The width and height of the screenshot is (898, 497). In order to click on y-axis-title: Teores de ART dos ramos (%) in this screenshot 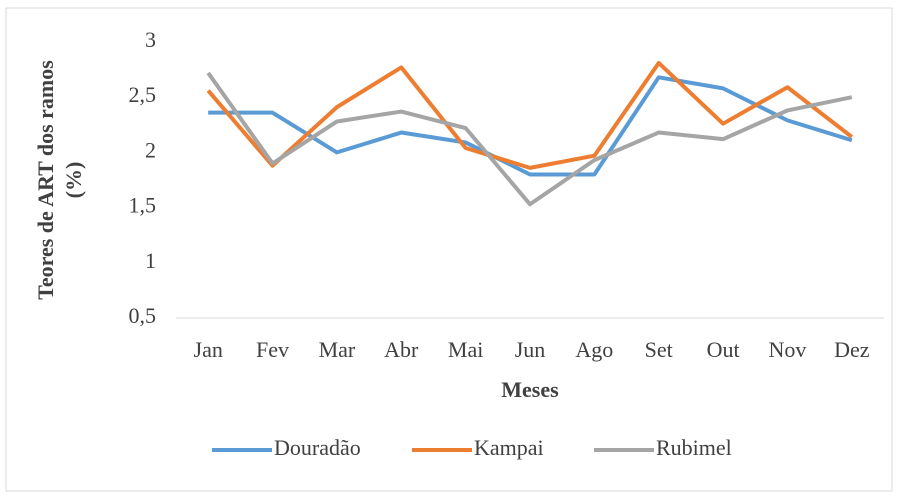, I will do `click(59, 180)`.